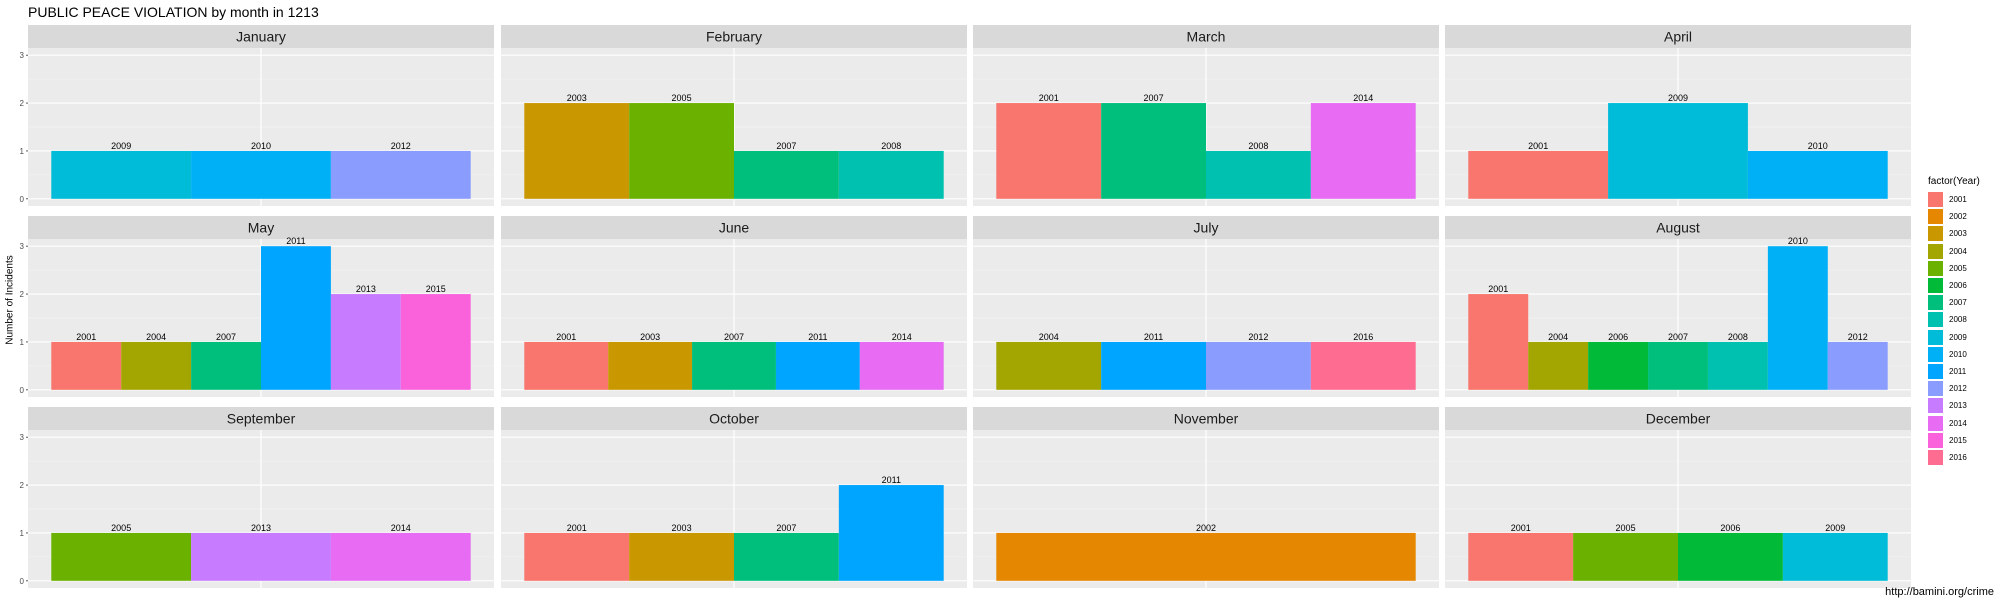  Describe the element at coordinates (261, 174) in the screenshot. I see `bar-2010` at that location.